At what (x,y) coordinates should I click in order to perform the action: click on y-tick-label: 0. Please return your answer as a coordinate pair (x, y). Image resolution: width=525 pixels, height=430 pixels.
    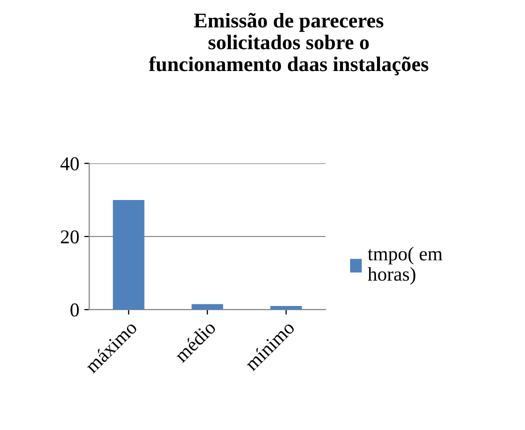
    Looking at the image, I should click on (74, 310).